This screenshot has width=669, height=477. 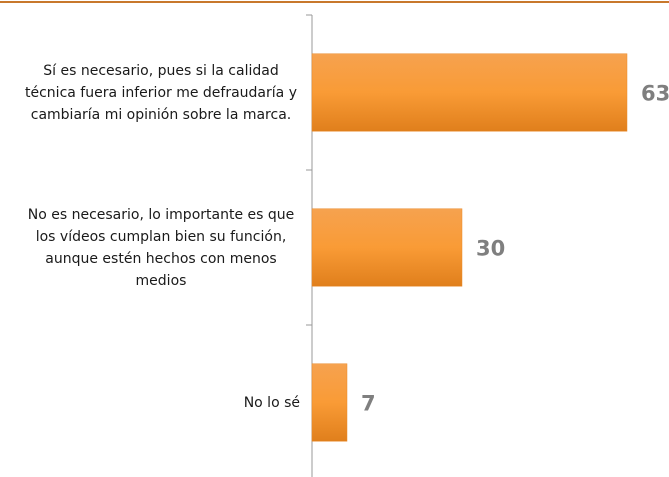 What do you see at coordinates (490, 249) in the screenshot?
I see `value-label: 30` at bounding box center [490, 249].